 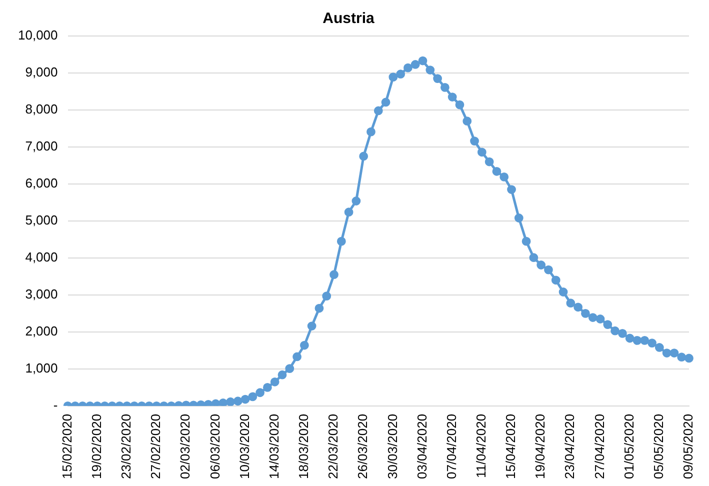 I want to click on y-tick-label: 2,000, so click(x=41, y=331).